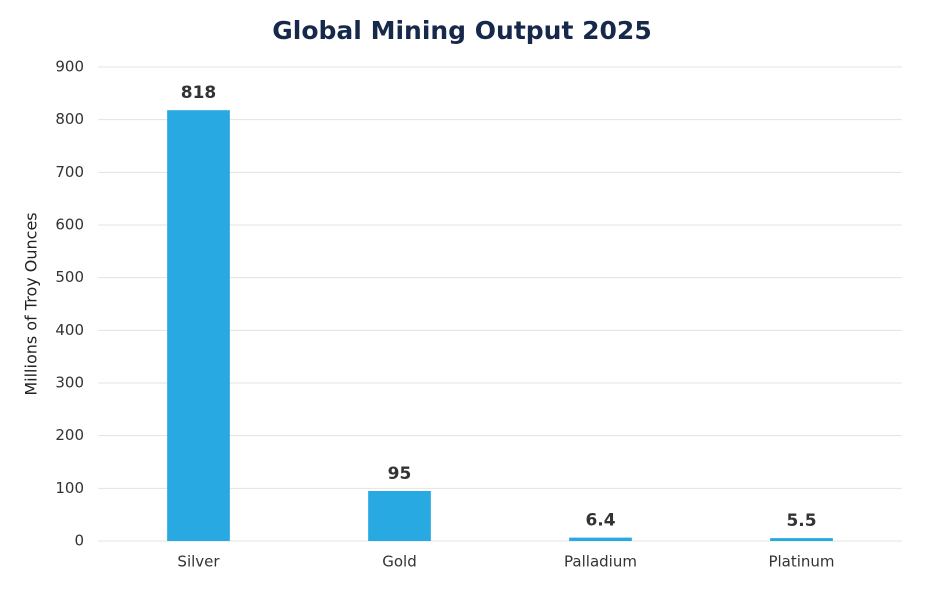 The height and width of the screenshot is (600, 940). Describe the element at coordinates (69, 330) in the screenshot. I see `y-tick-label: 400` at that location.